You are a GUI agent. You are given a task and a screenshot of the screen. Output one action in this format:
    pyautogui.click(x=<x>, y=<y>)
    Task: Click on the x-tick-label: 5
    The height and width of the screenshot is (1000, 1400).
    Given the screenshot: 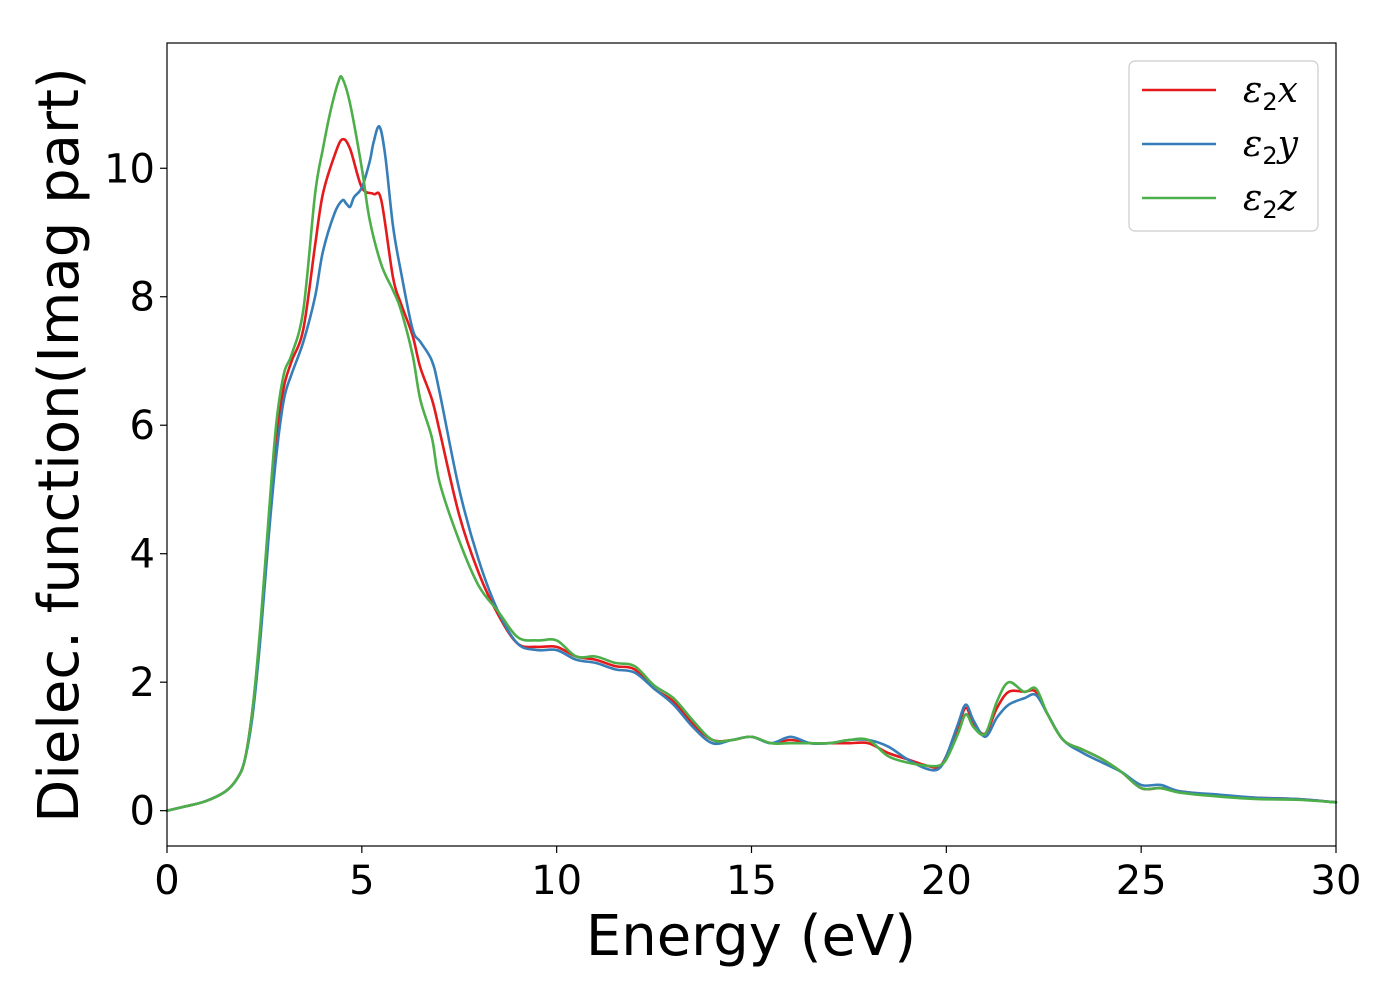 What is the action you would take?
    pyautogui.click(x=361, y=881)
    